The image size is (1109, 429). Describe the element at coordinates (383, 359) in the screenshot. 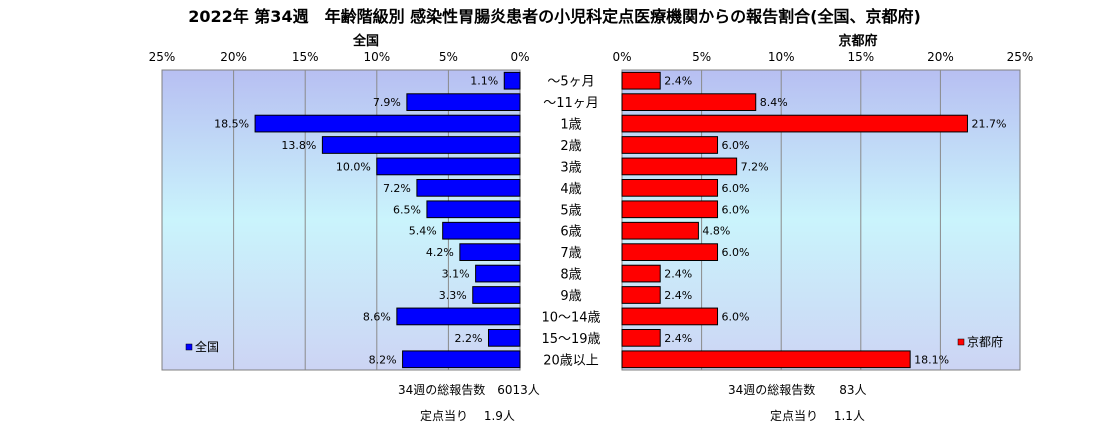

I see `national-data-label: 8.2%` at that location.